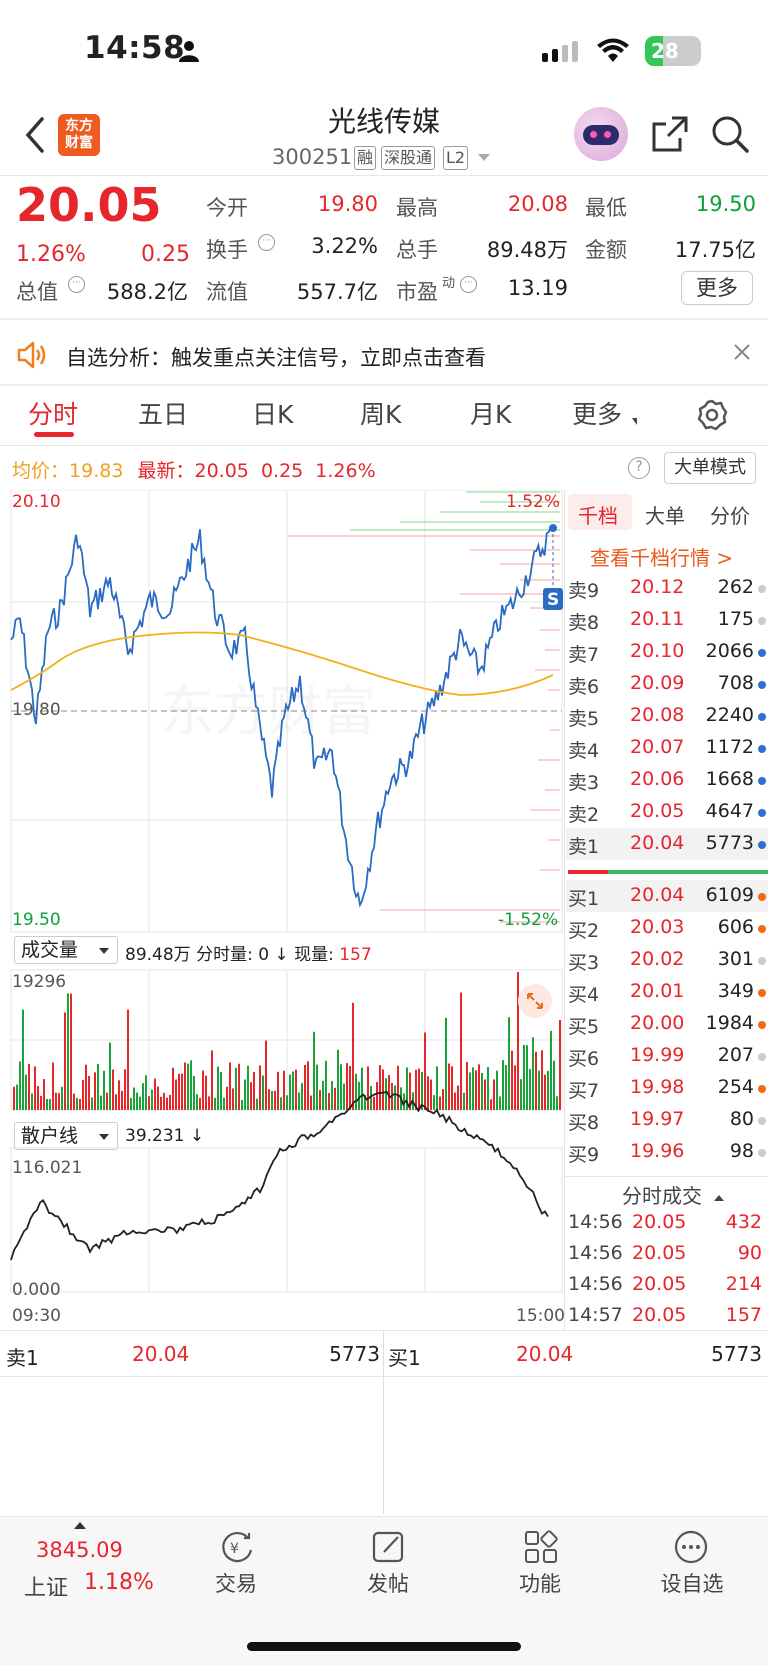 The height and width of the screenshot is (1665, 768). I want to click on big-order-mode-button: 大单模式, so click(710, 468).